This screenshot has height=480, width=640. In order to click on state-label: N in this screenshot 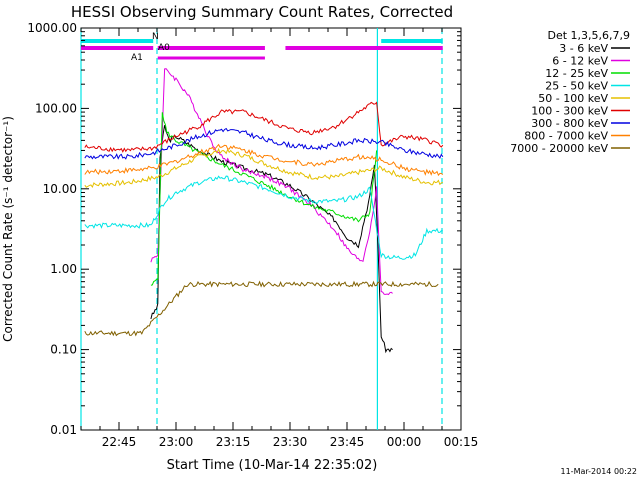, I will do `click(155, 37)`.